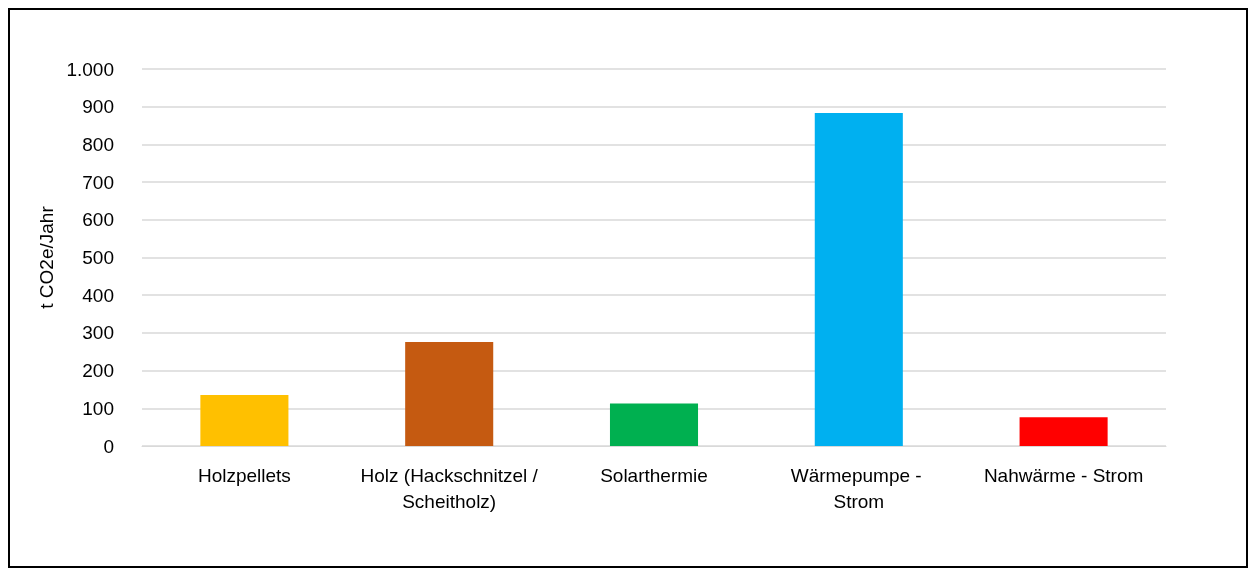 This screenshot has width=1259, height=578. Describe the element at coordinates (98, 107) in the screenshot. I see `y-tick-label: 900` at that location.